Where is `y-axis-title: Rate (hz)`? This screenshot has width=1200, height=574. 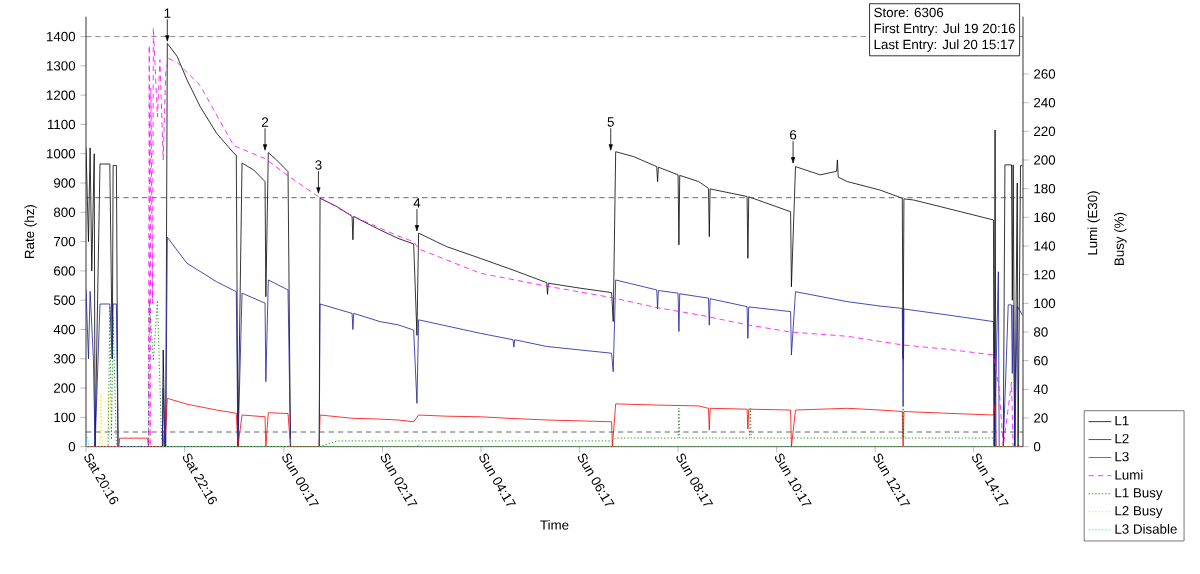 y-axis-title: Rate (hz) is located at coordinates (30, 231).